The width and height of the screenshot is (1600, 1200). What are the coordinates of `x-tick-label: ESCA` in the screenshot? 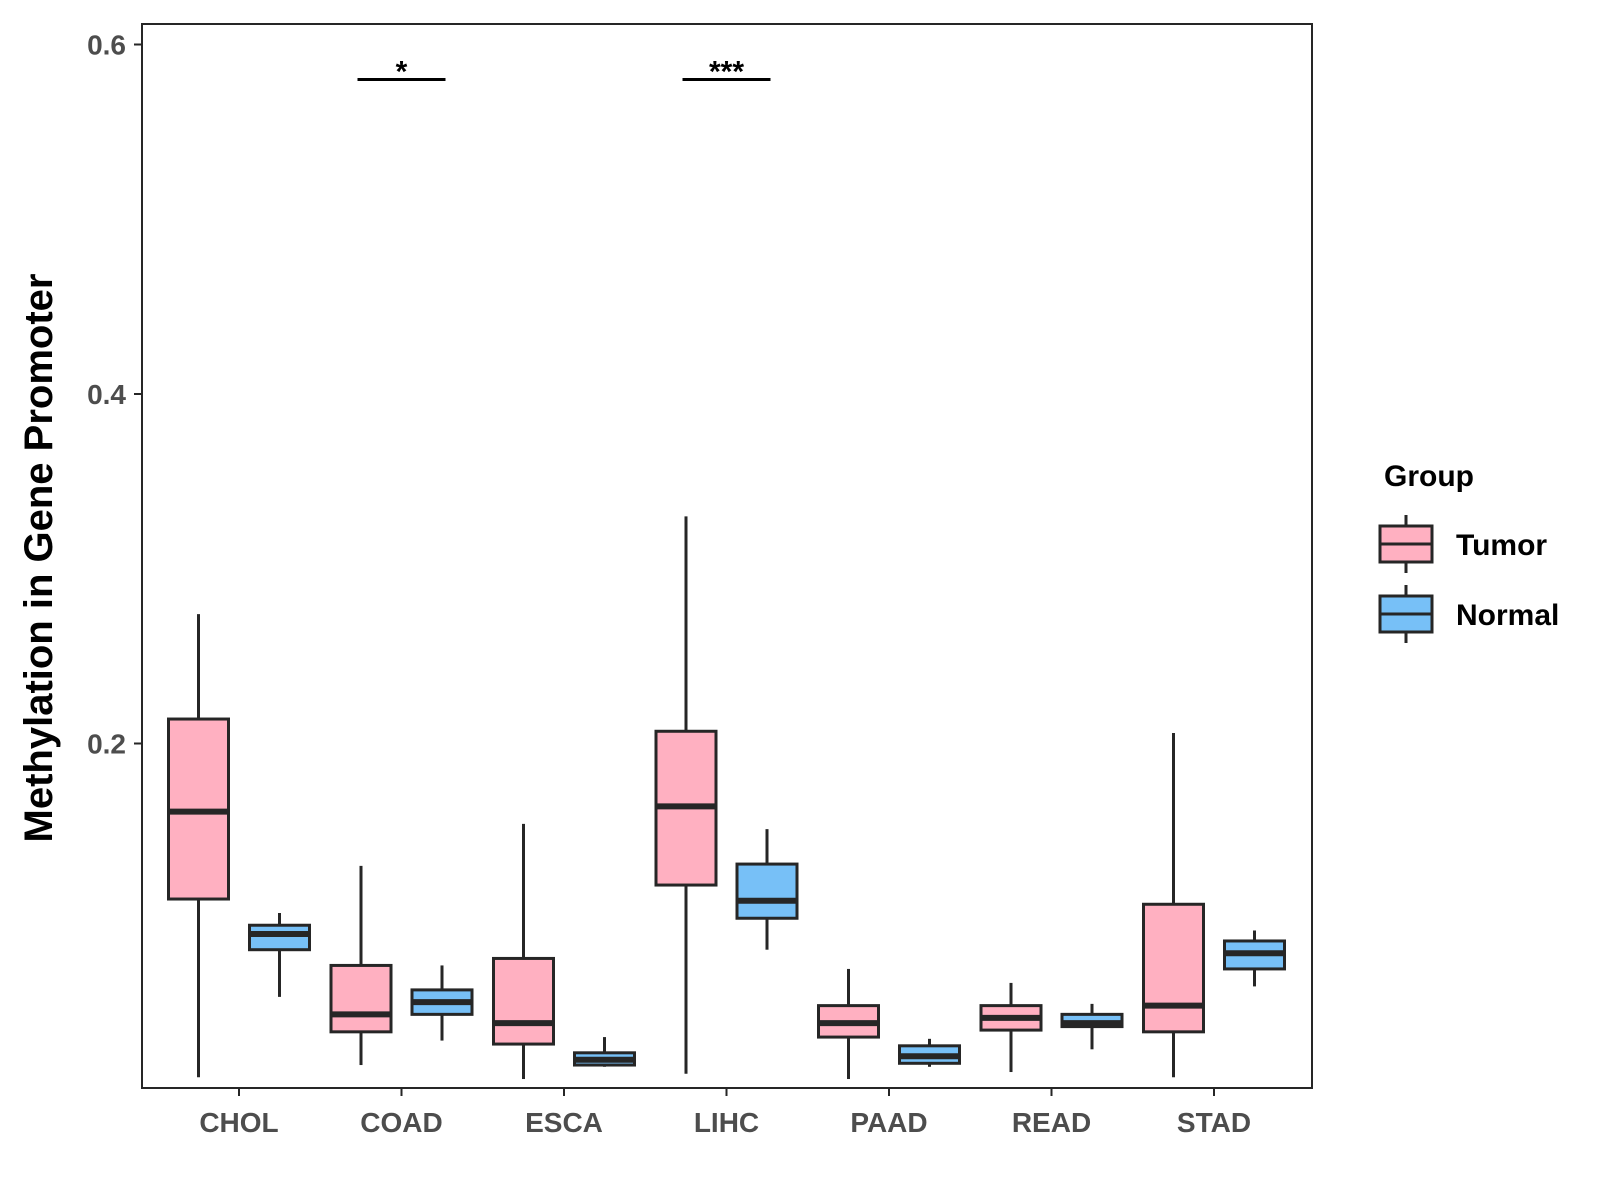 It's located at (564, 1122).